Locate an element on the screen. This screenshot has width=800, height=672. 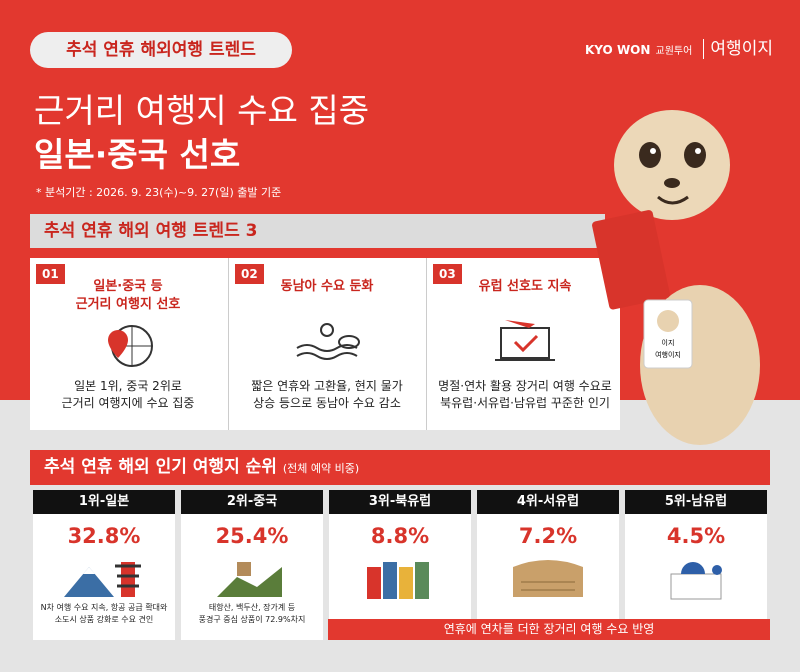
rank-note-line: N차 여행 수요 지속, 항공 공급 확대와 is located at coordinates (104, 607).